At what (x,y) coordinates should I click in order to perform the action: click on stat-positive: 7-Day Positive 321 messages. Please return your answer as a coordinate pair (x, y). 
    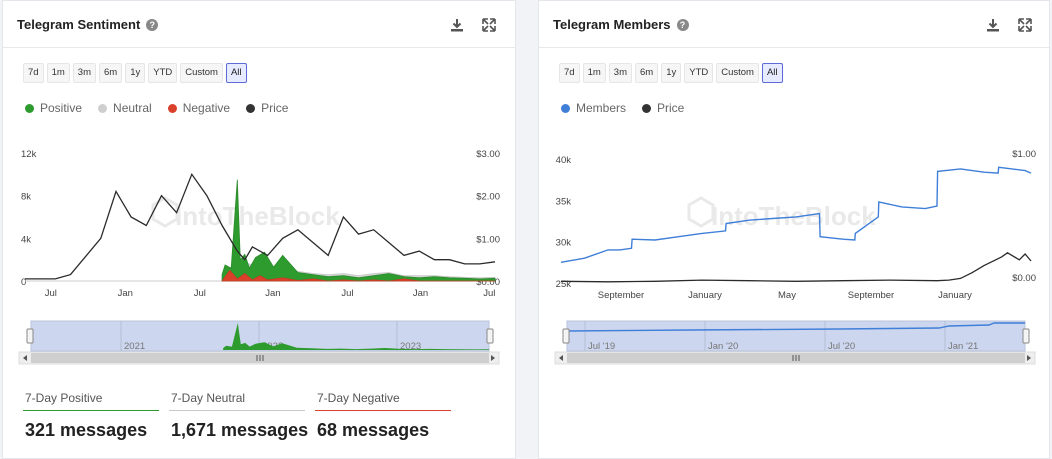
    Looking at the image, I should click on (91, 416).